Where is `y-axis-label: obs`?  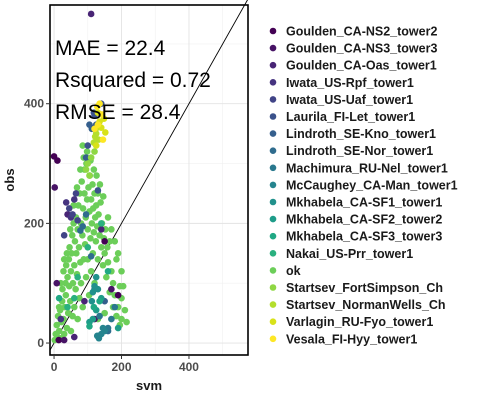 y-axis-label: obs is located at coordinates (9, 179).